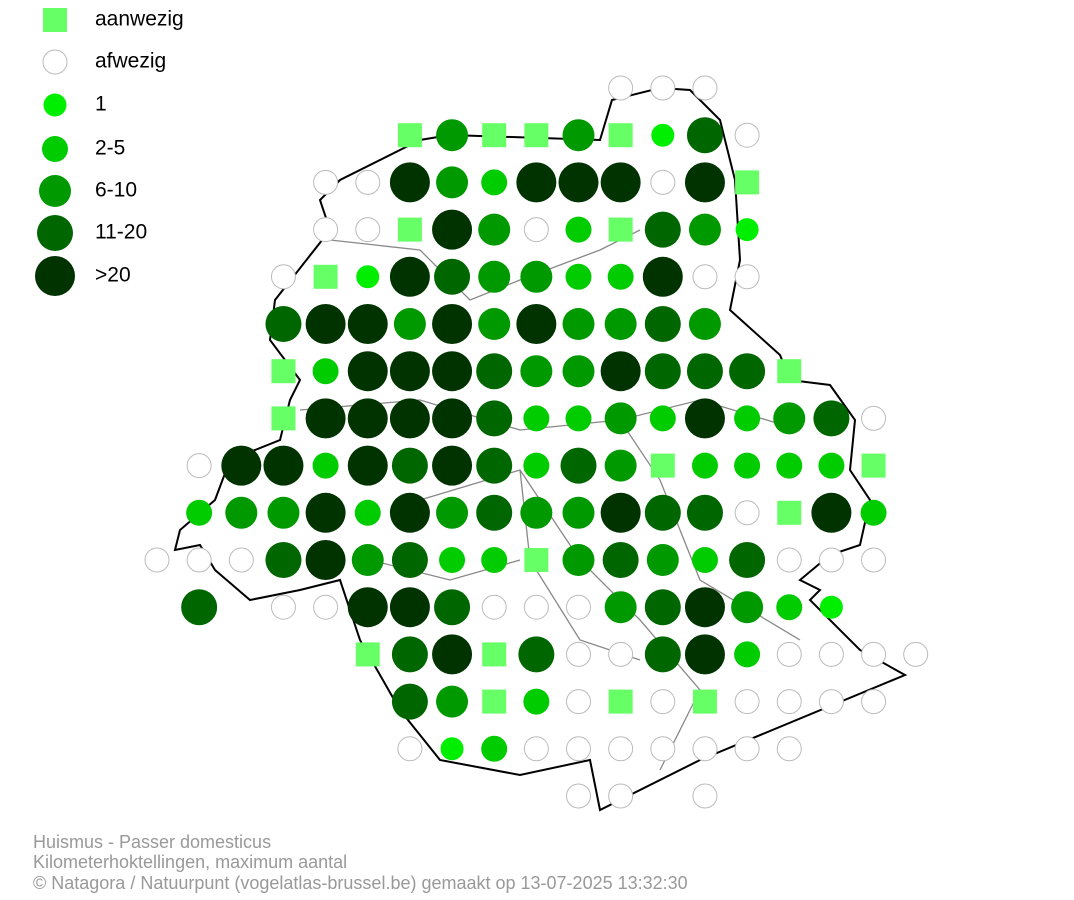 The height and width of the screenshot is (900, 1074). What do you see at coordinates (139, 19) in the screenshot?
I see `legend-label: aanwezig` at bounding box center [139, 19].